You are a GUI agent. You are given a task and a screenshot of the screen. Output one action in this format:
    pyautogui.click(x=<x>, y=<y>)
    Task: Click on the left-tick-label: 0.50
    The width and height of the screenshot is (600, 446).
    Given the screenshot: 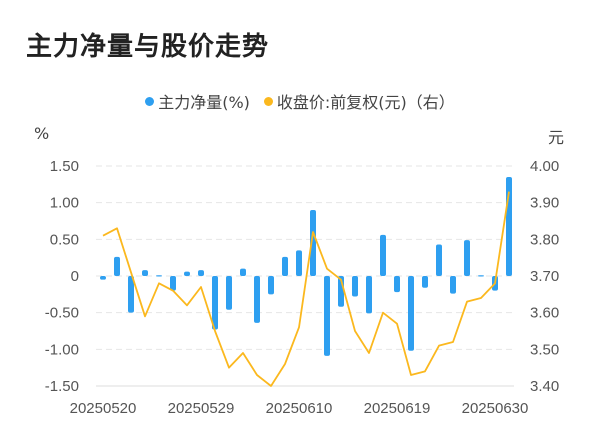 What is the action you would take?
    pyautogui.click(x=64, y=239)
    